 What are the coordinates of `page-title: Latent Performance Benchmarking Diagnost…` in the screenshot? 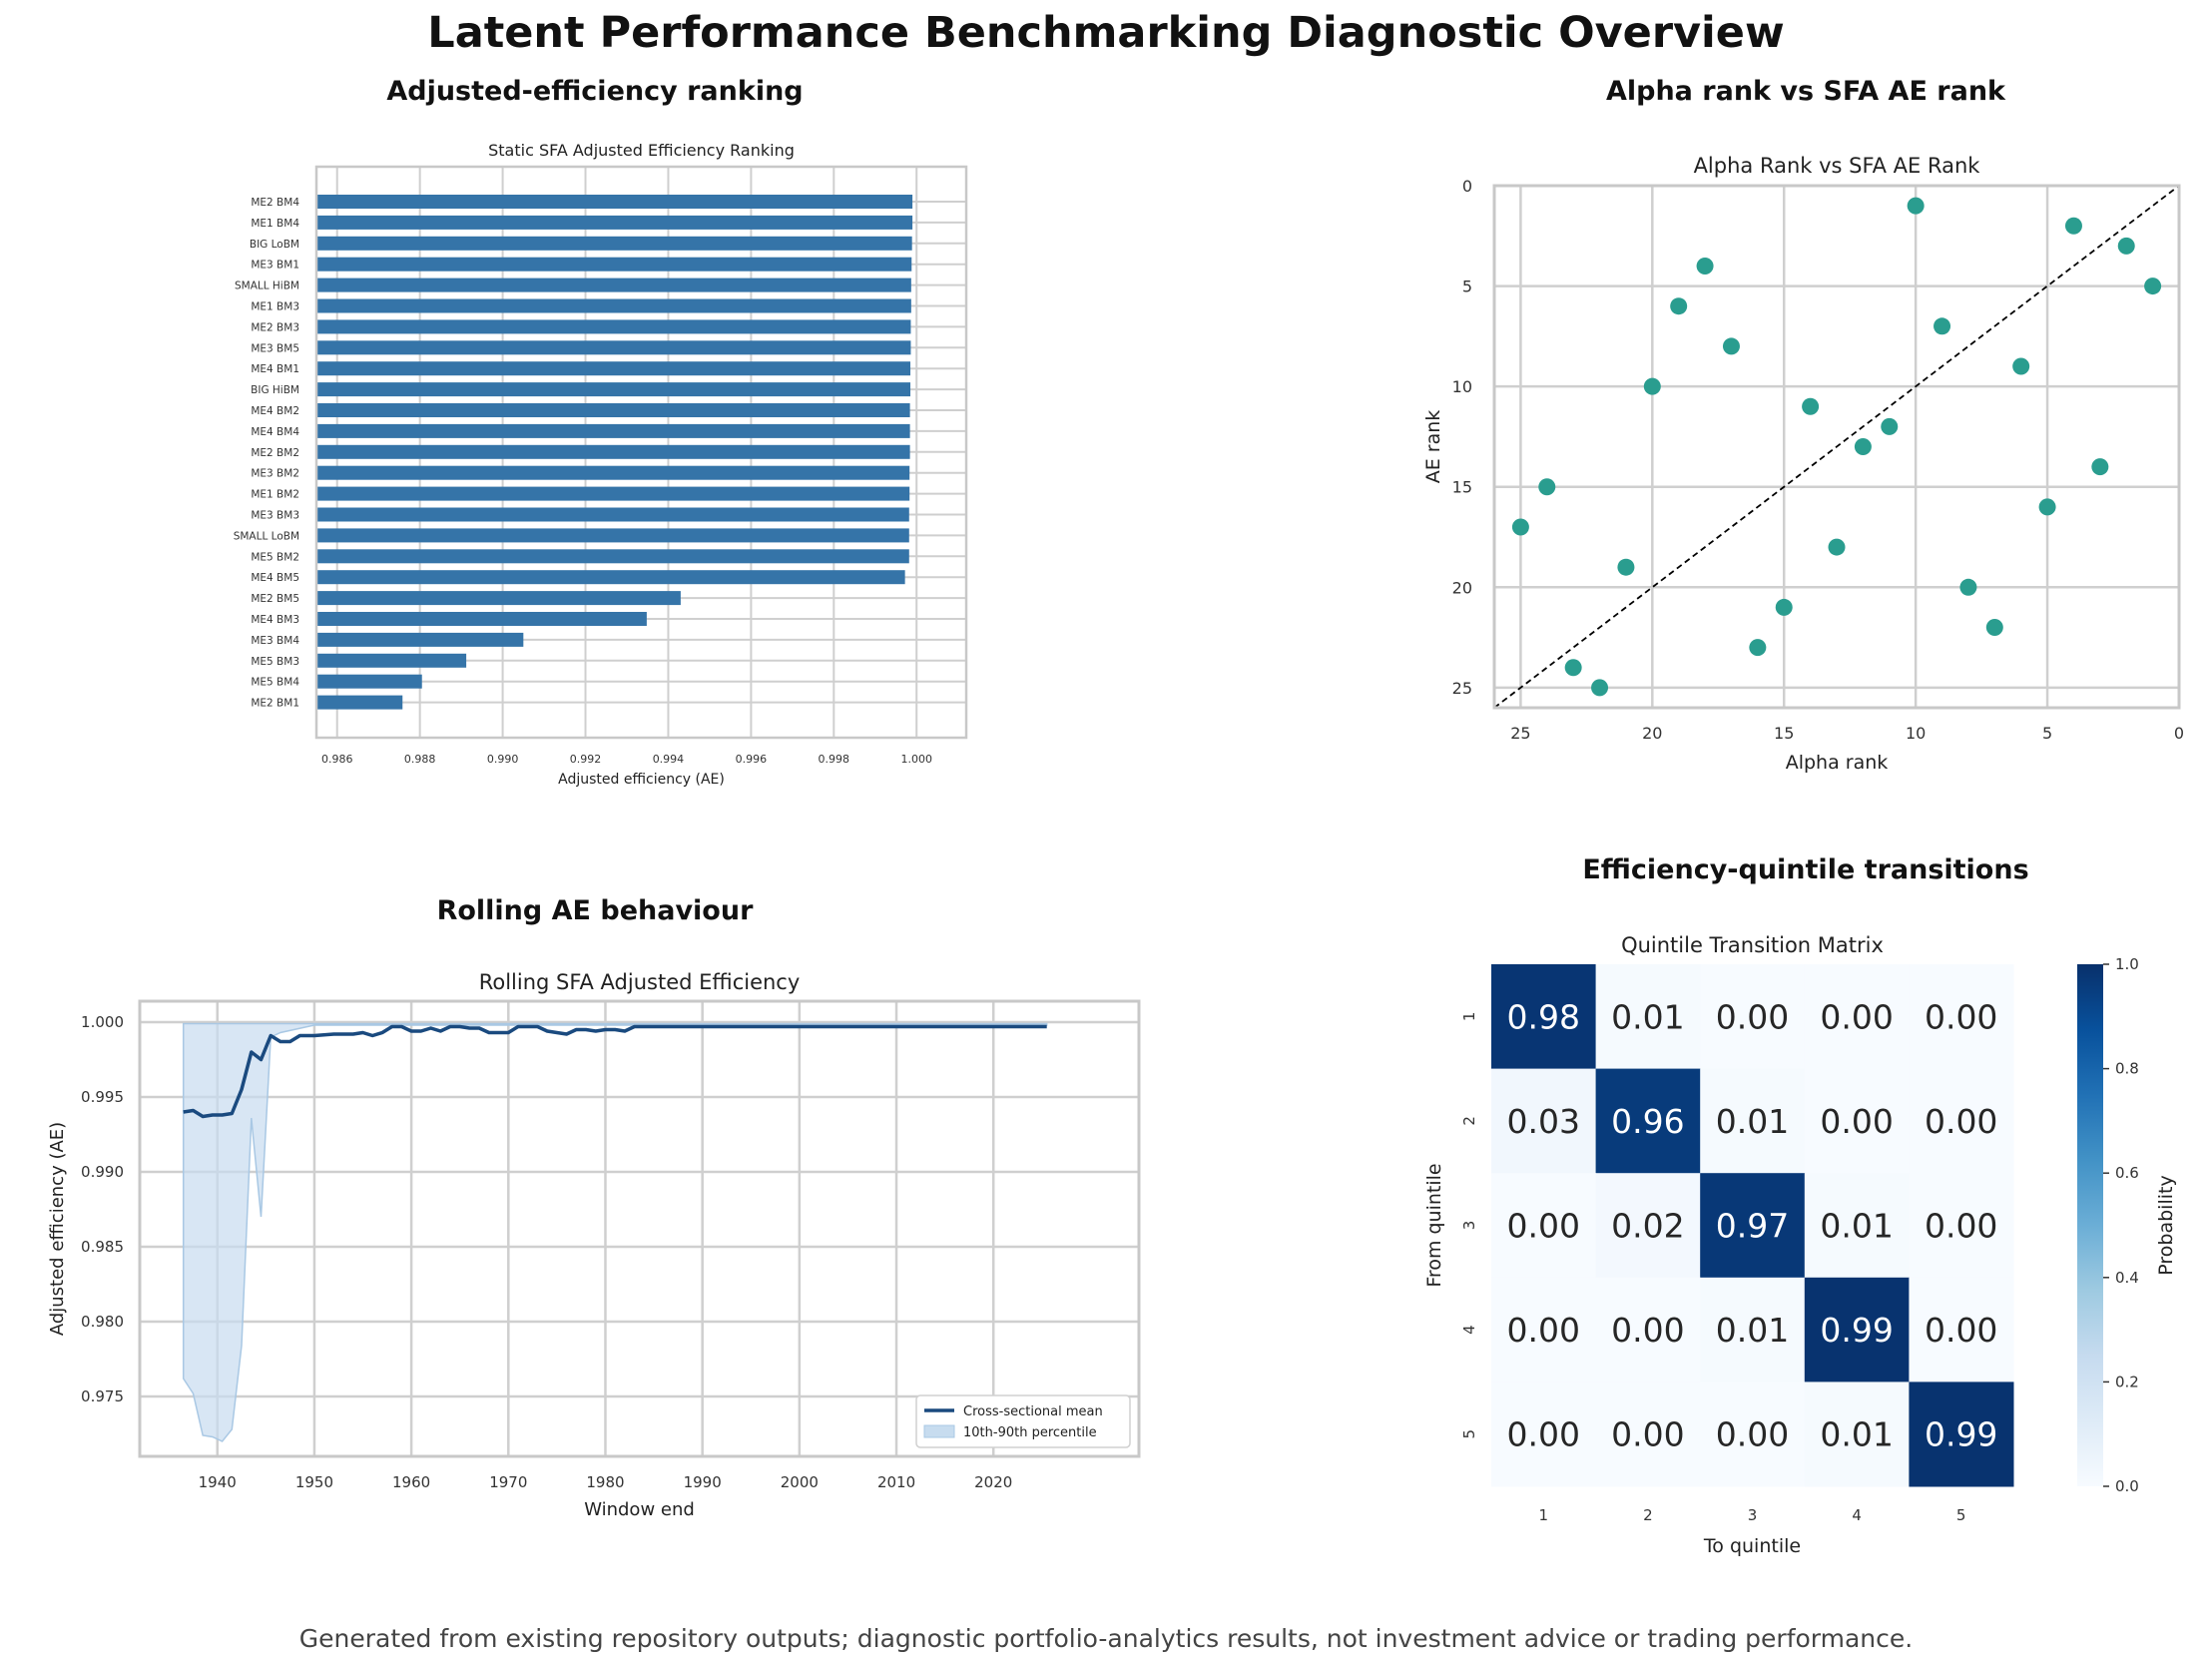 It's located at (1106, 33).